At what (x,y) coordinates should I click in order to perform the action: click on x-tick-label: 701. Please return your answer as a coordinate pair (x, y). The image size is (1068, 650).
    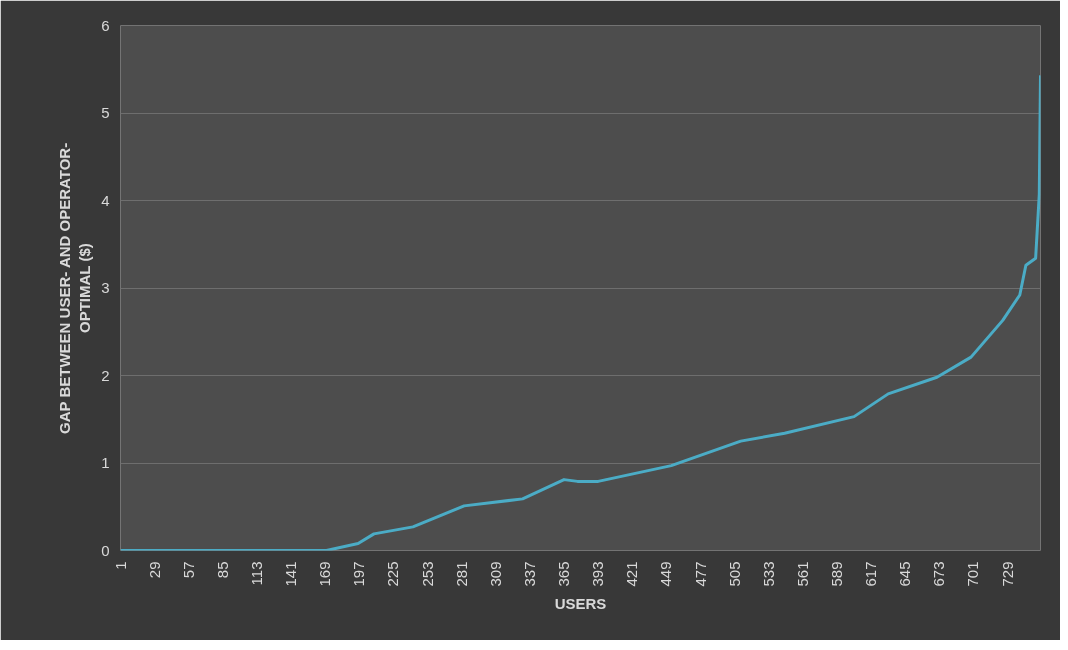
    Looking at the image, I should click on (973, 574).